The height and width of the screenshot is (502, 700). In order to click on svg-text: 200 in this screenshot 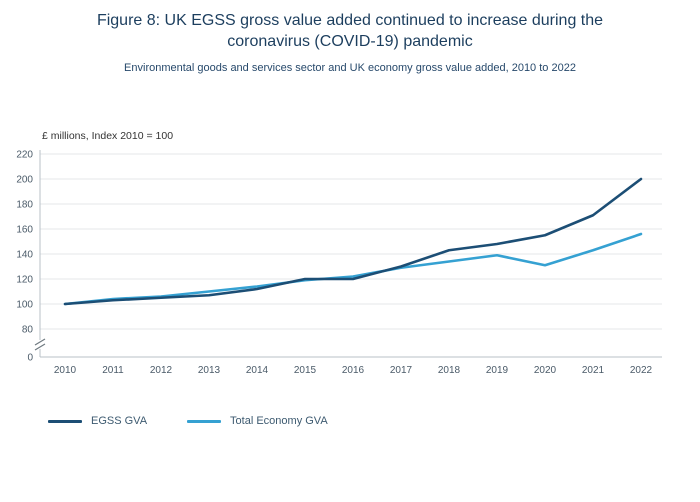, I will do `click(24, 180)`.